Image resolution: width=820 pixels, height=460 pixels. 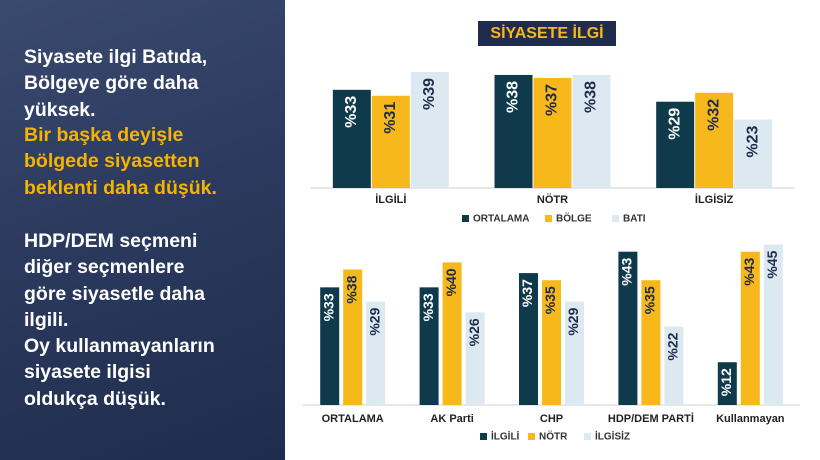 I want to click on category-label: ORTALAMA, so click(x=353, y=419).